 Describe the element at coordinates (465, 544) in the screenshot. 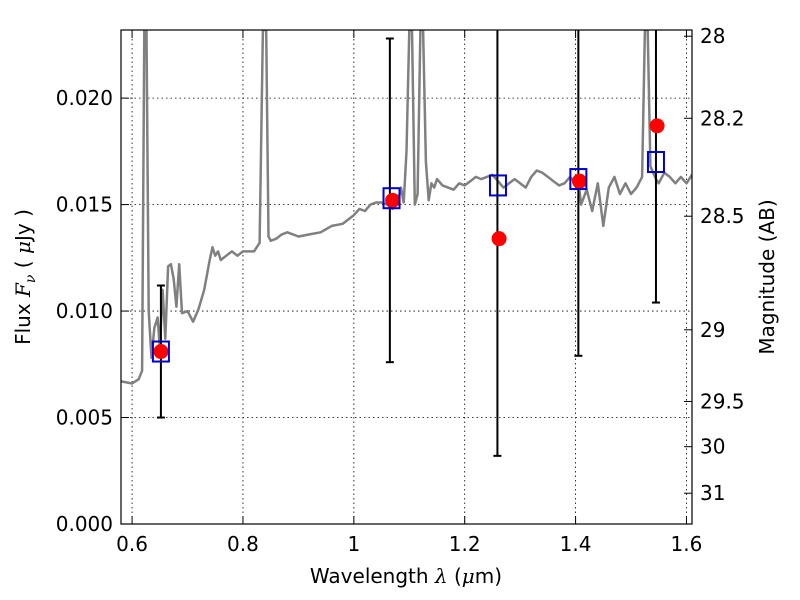

I see `x-tick-label: 1.2` at that location.